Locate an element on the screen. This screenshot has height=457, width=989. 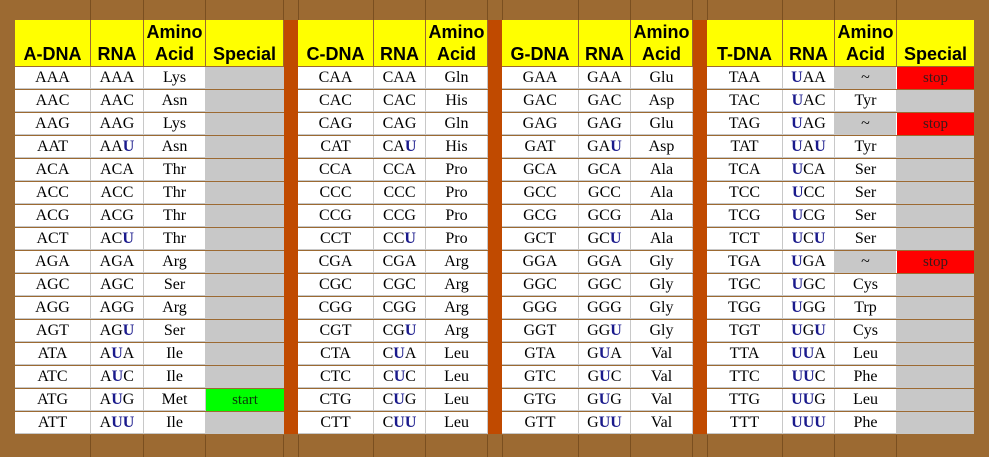
amino-acid-cell: Ala is located at coordinates (662, 170).